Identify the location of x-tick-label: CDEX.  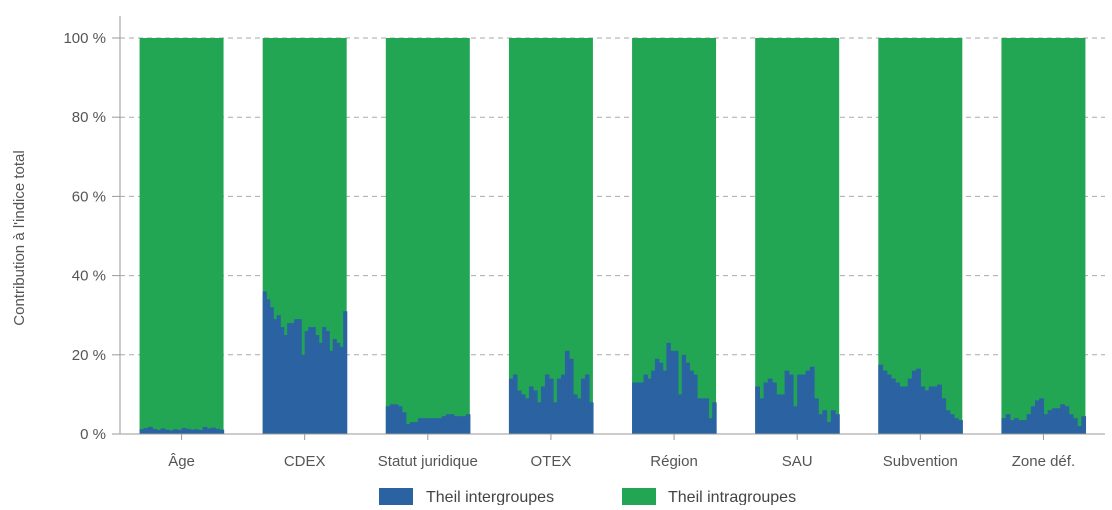
(305, 461).